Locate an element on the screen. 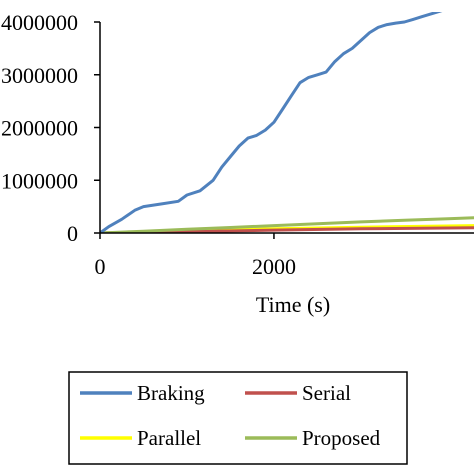  y-tick-label: 1000000 is located at coordinates (39, 180).